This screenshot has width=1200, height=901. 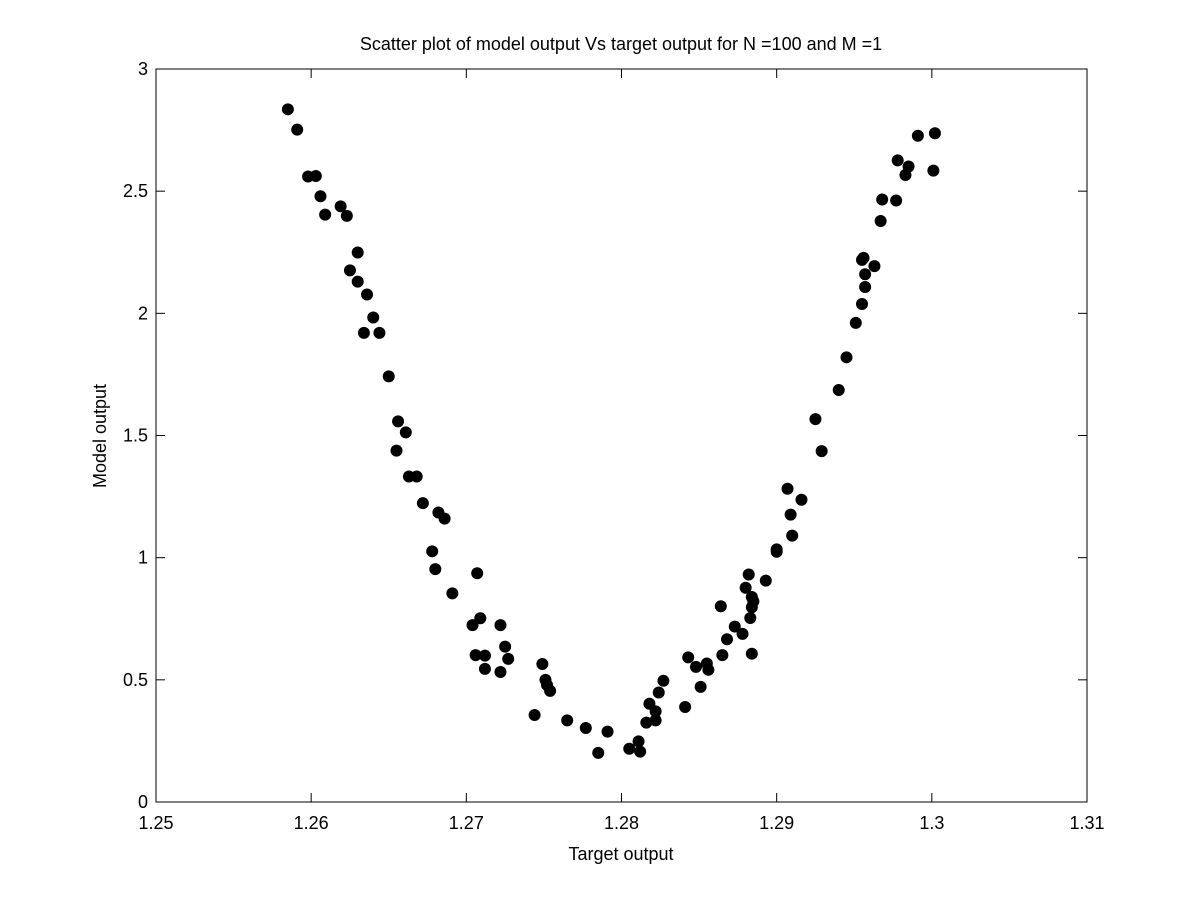 I want to click on x-tick-label: 1.25, so click(x=155, y=823).